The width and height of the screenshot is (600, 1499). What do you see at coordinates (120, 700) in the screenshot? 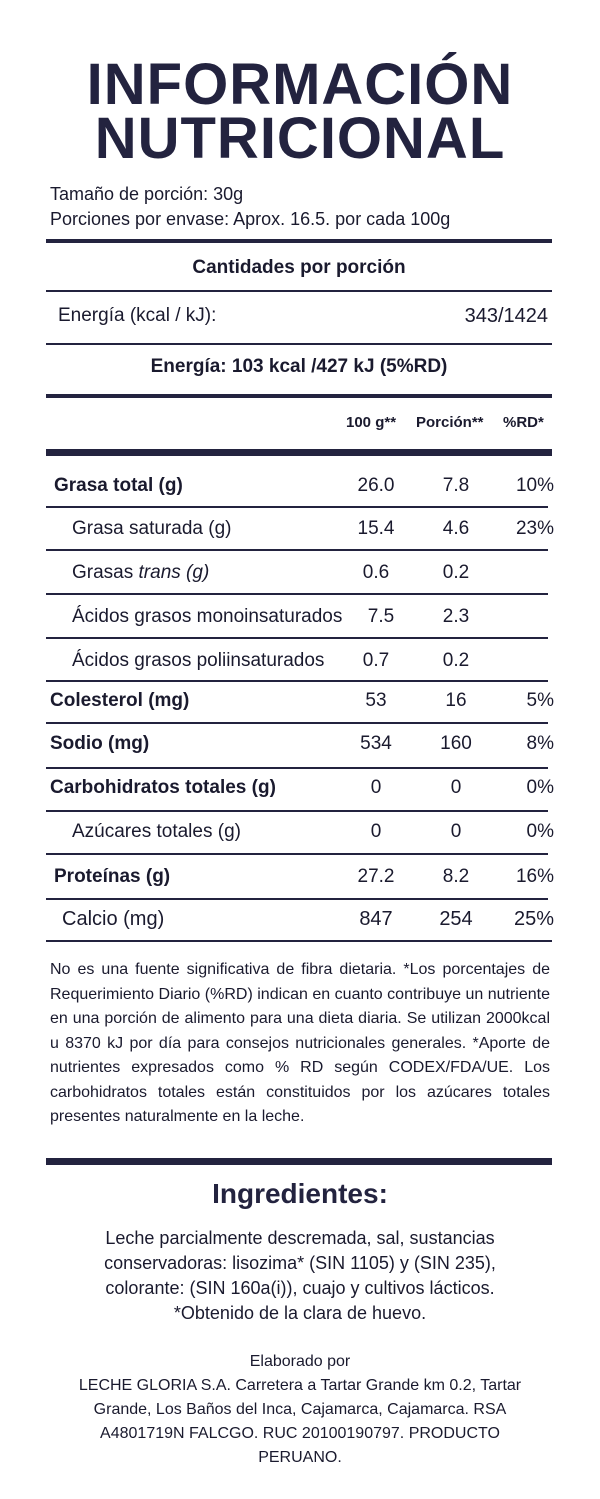
I see `nutrient-name: Colesterol (mg)` at bounding box center [120, 700].